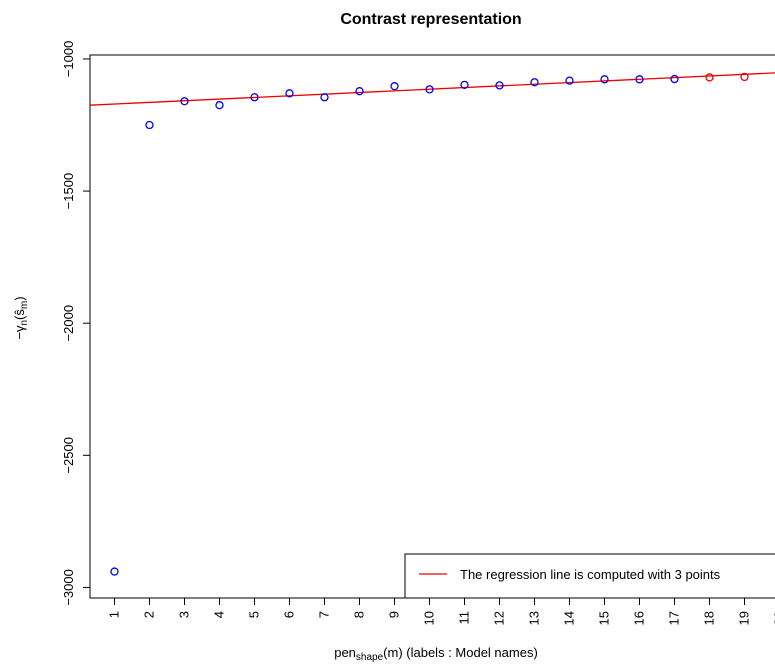 This screenshot has width=775, height=666. What do you see at coordinates (569, 618) in the screenshot?
I see `x-tick-label: 14` at bounding box center [569, 618].